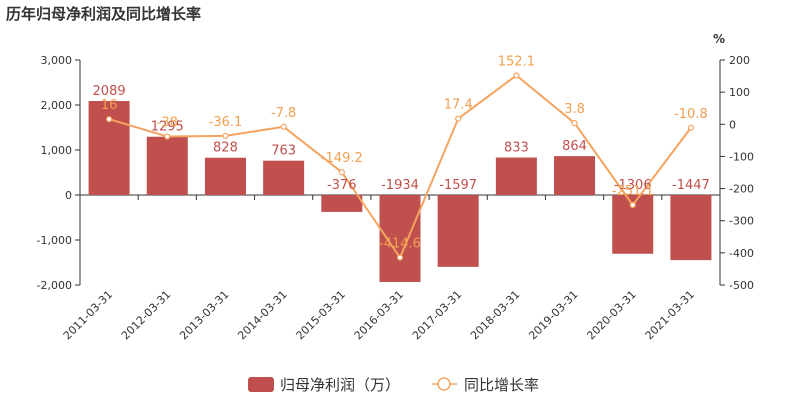 The width and height of the screenshot is (800, 400). What do you see at coordinates (732, 124) in the screenshot?
I see `right-tick-label: 0` at bounding box center [732, 124].